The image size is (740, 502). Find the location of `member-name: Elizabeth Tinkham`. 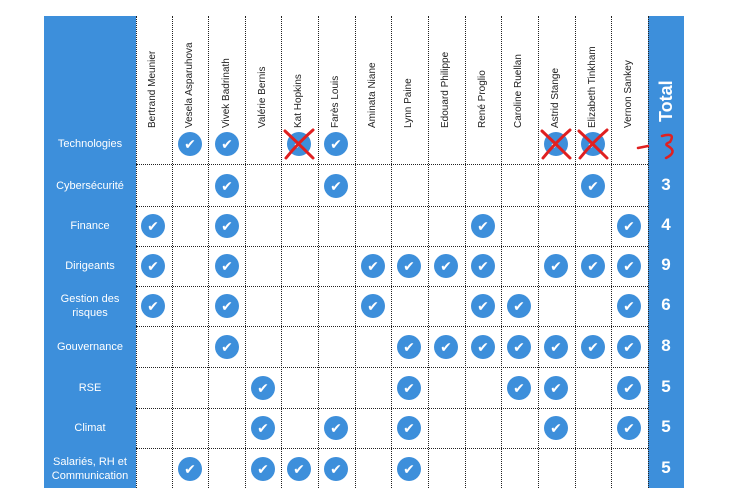

member-name: Elizabeth Tinkham is located at coordinates (592, 87).